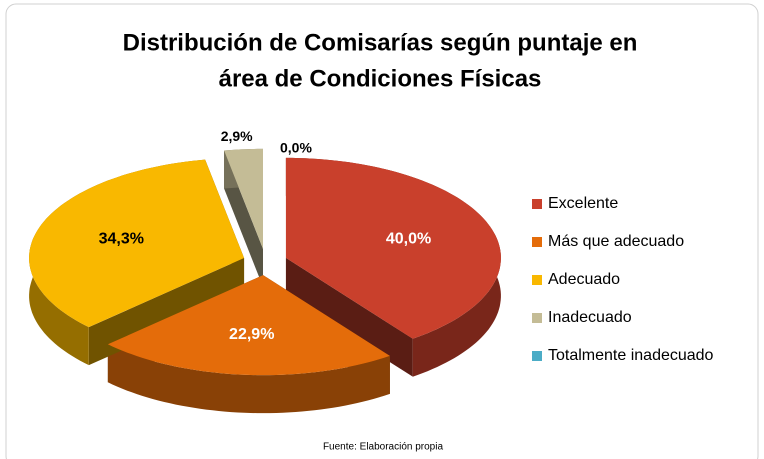 Image resolution: width=764 pixels, height=459 pixels. What do you see at coordinates (631, 355) in the screenshot?
I see `legend-label: Totalmente inadecuado` at bounding box center [631, 355].